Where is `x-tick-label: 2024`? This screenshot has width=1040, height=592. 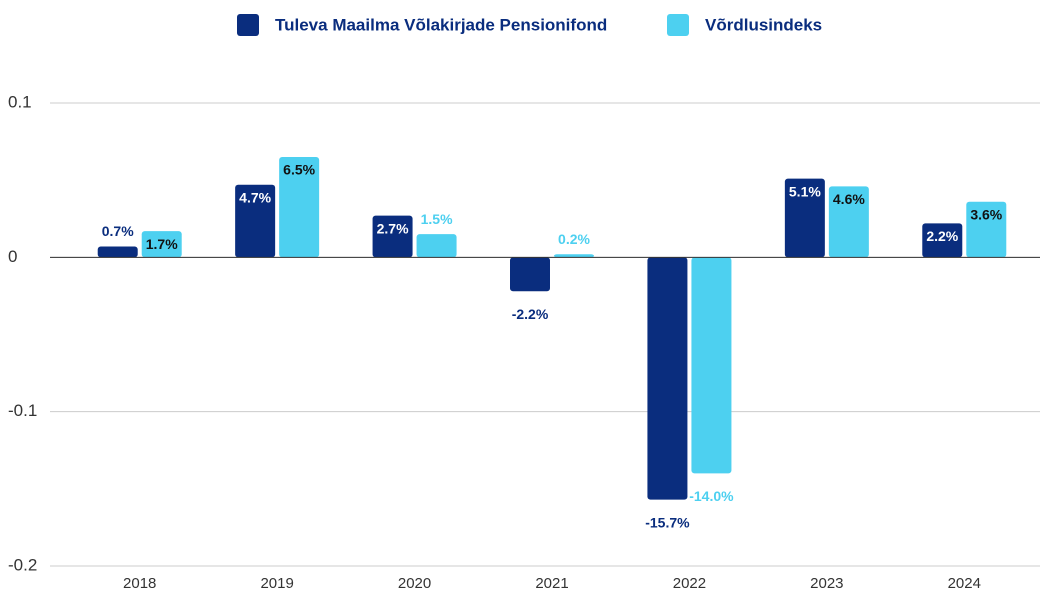 x-tick-label: 2024 is located at coordinates (964, 583).